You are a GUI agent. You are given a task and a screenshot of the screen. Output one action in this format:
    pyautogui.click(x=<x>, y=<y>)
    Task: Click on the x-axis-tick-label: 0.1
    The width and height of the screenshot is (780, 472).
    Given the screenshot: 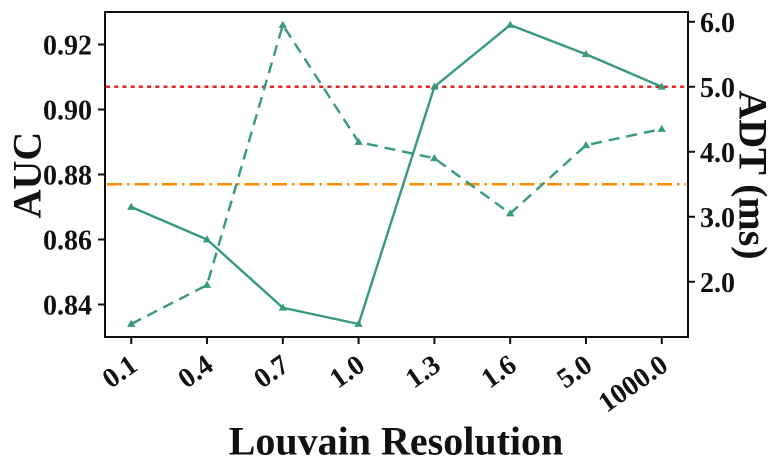 What is the action you would take?
    pyautogui.click(x=120, y=371)
    